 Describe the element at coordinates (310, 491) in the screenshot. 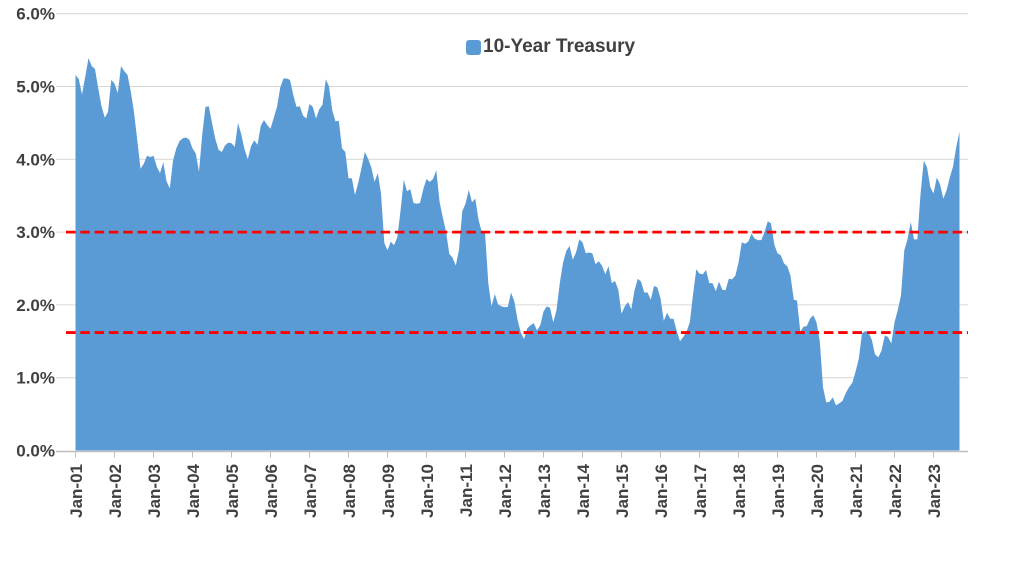

I see `x-tick-label-6: Jan-07` at that location.